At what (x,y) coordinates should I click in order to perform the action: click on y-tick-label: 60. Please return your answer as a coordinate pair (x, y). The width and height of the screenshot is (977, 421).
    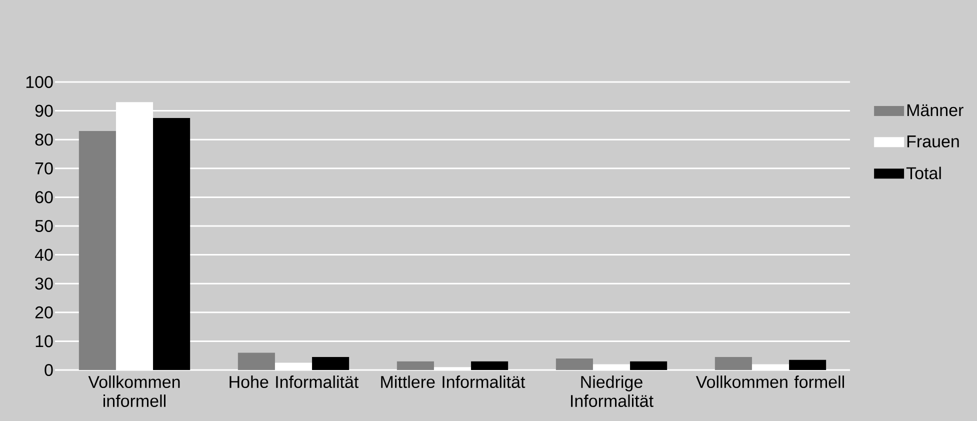
    Looking at the image, I should click on (44, 197).